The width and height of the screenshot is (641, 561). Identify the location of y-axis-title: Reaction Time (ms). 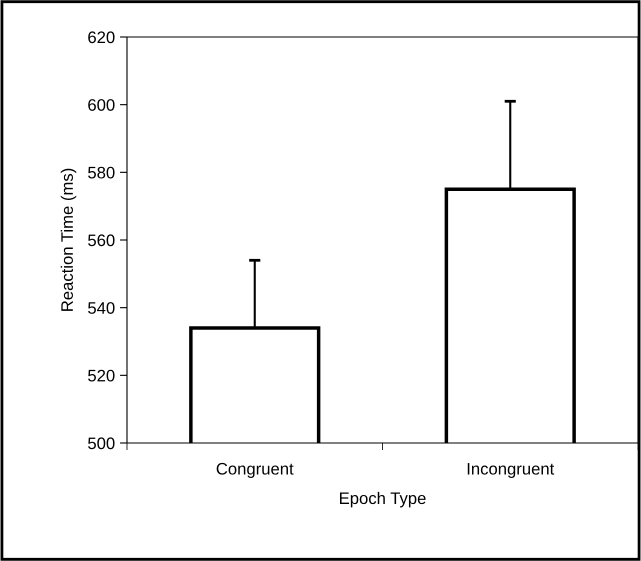
(68, 239).